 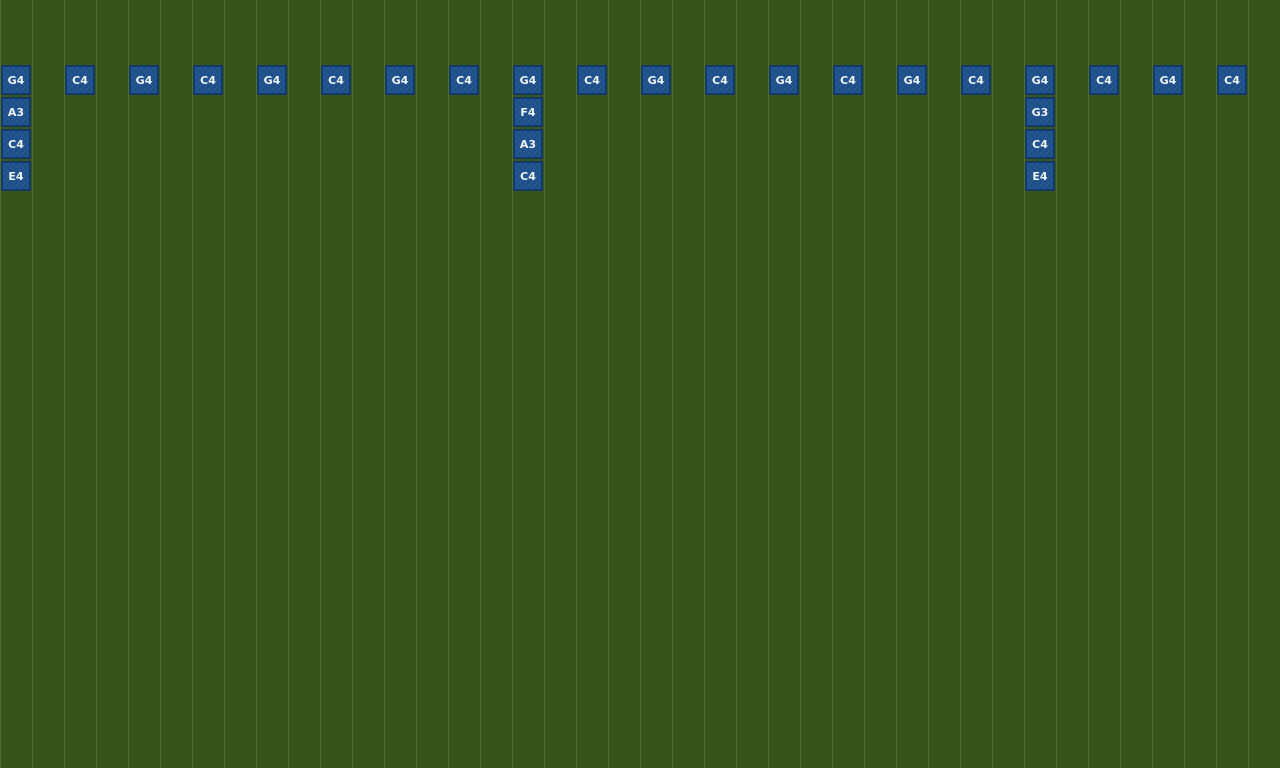 What do you see at coordinates (1040, 112) in the screenshot?
I see `note-tile: G3` at bounding box center [1040, 112].